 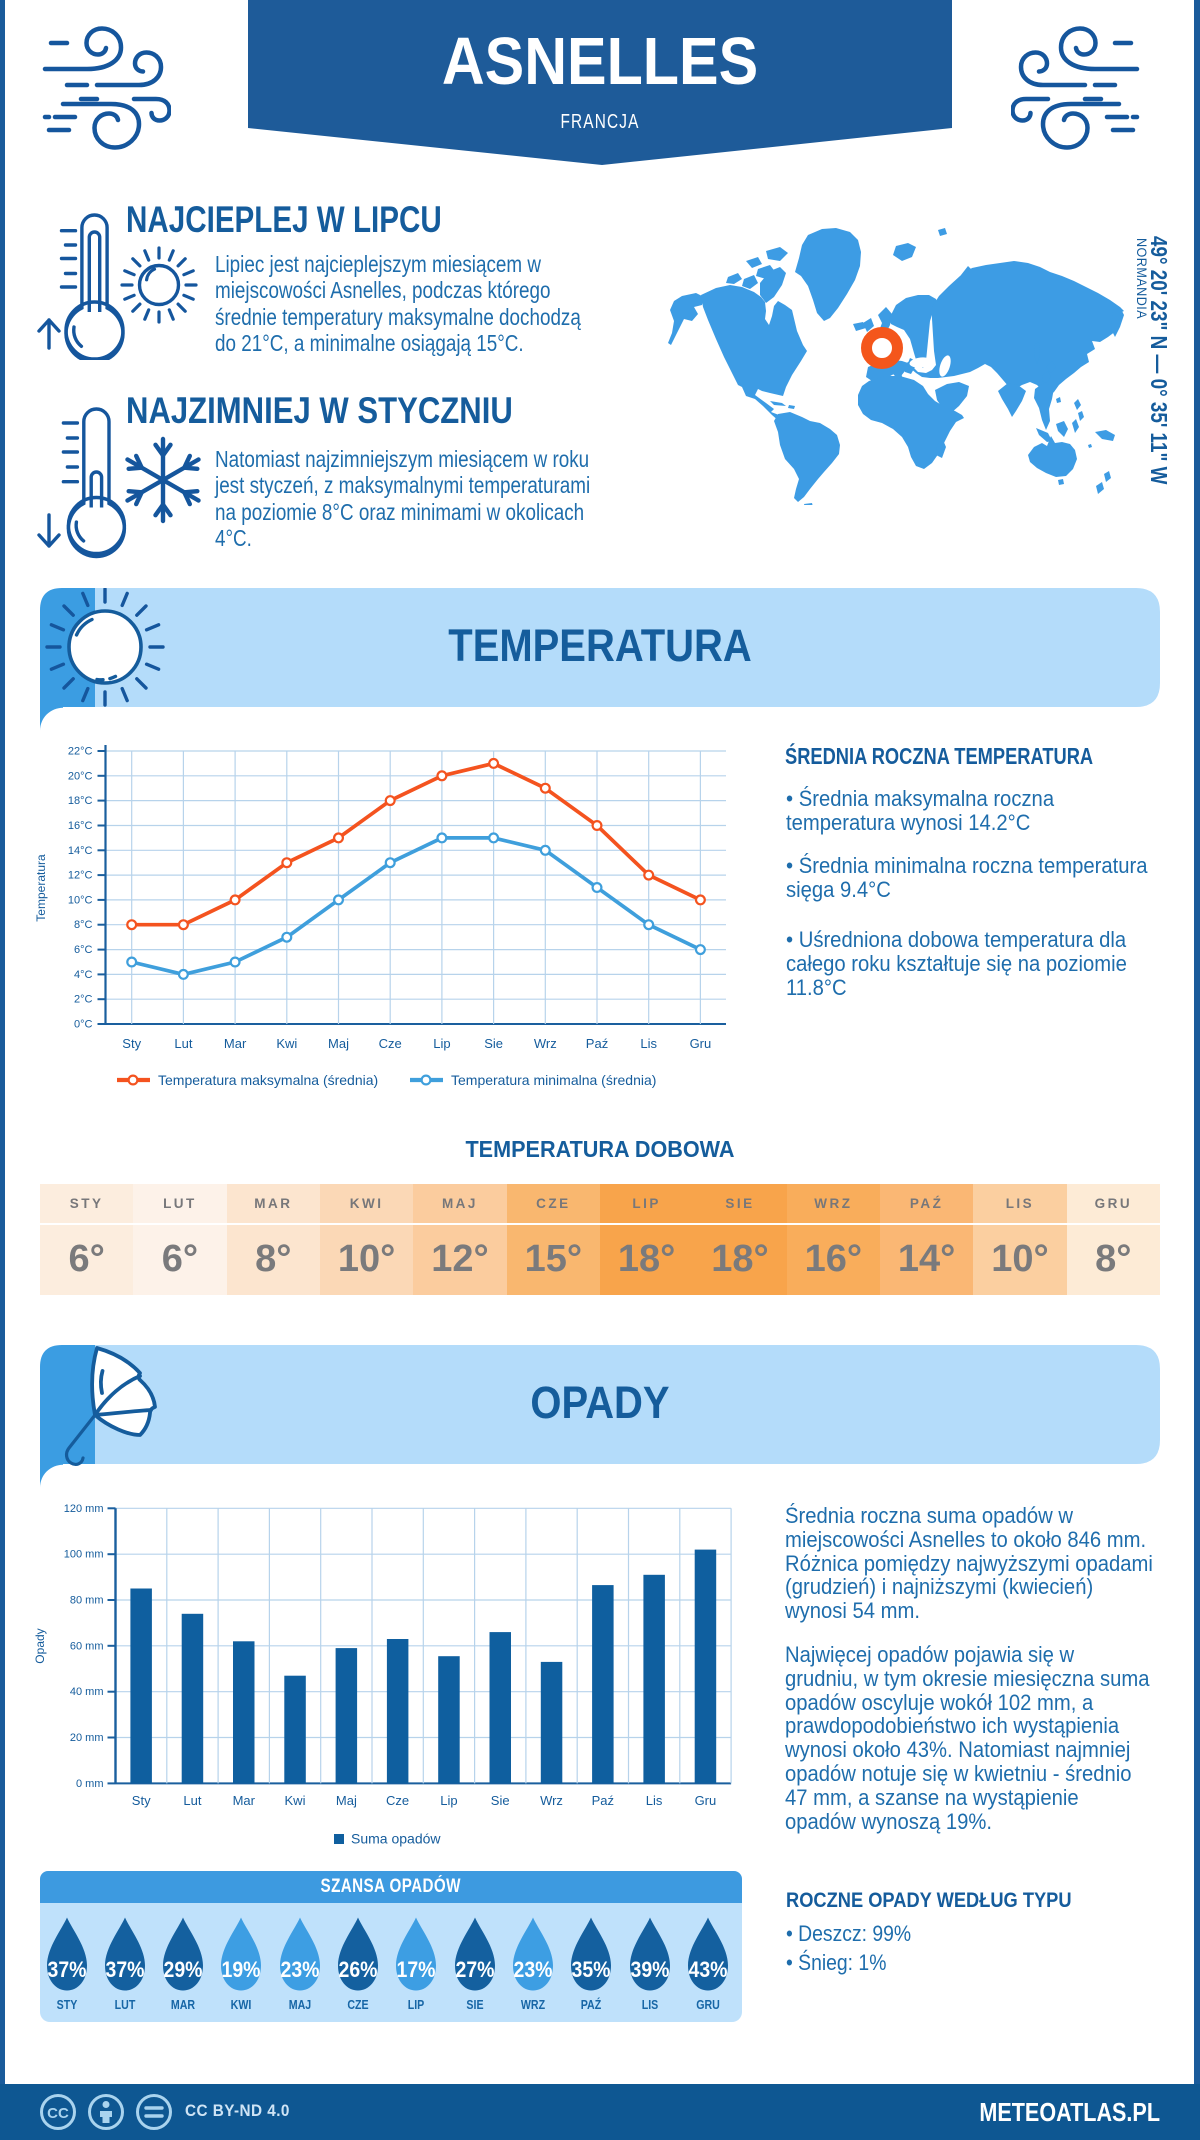 What do you see at coordinates (183, 1969) in the screenshot?
I see `svg-text: 29%` at bounding box center [183, 1969].